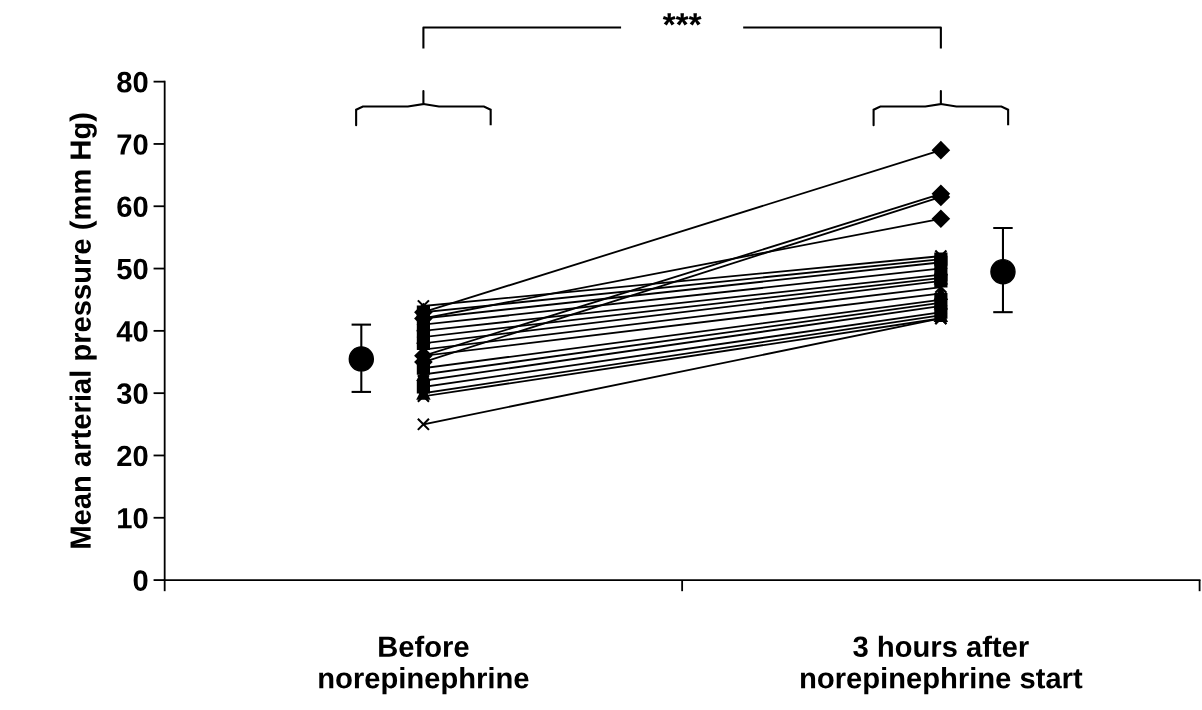  Describe the element at coordinates (133, 518) in the screenshot. I see `y-tick-label: 10` at that location.